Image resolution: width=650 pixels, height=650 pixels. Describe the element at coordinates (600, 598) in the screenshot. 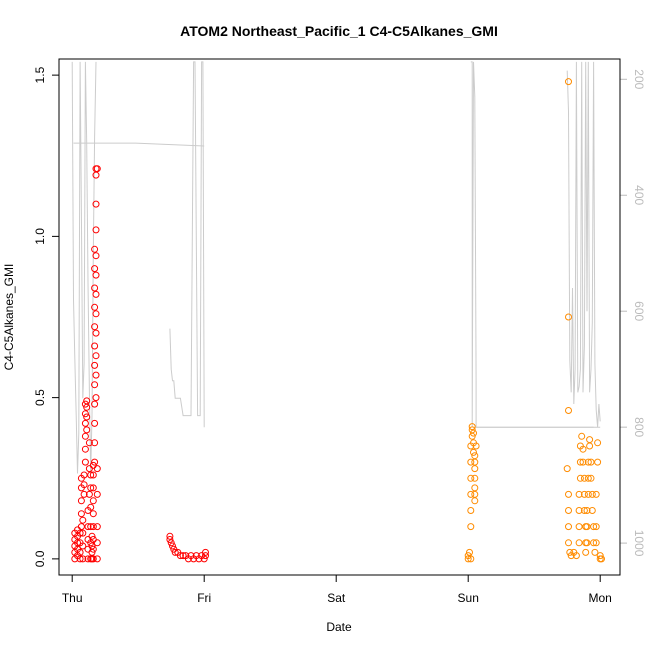

I see `x-tick-label: Mon` at that location.